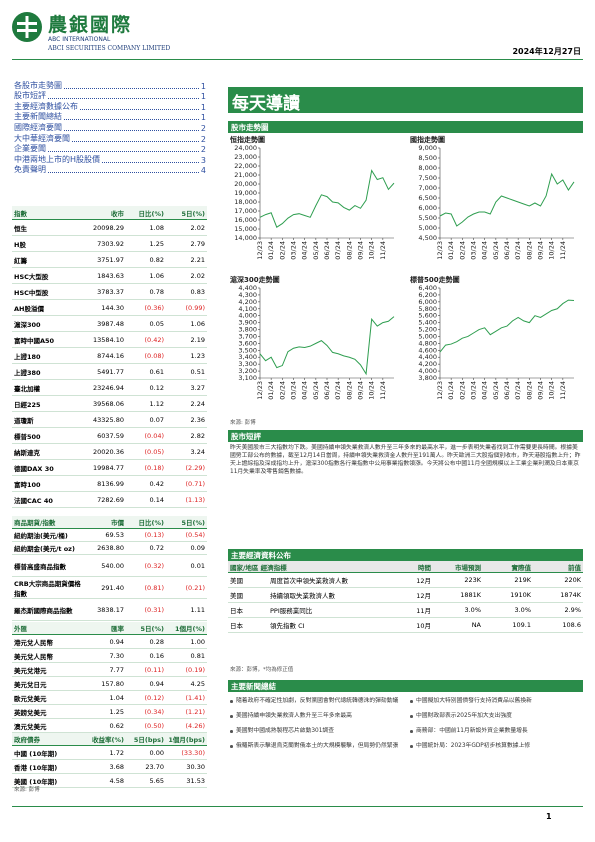 The height and width of the screenshot is (842, 595). I want to click on cell: 持續領取失業救濟人數, so click(302, 596).